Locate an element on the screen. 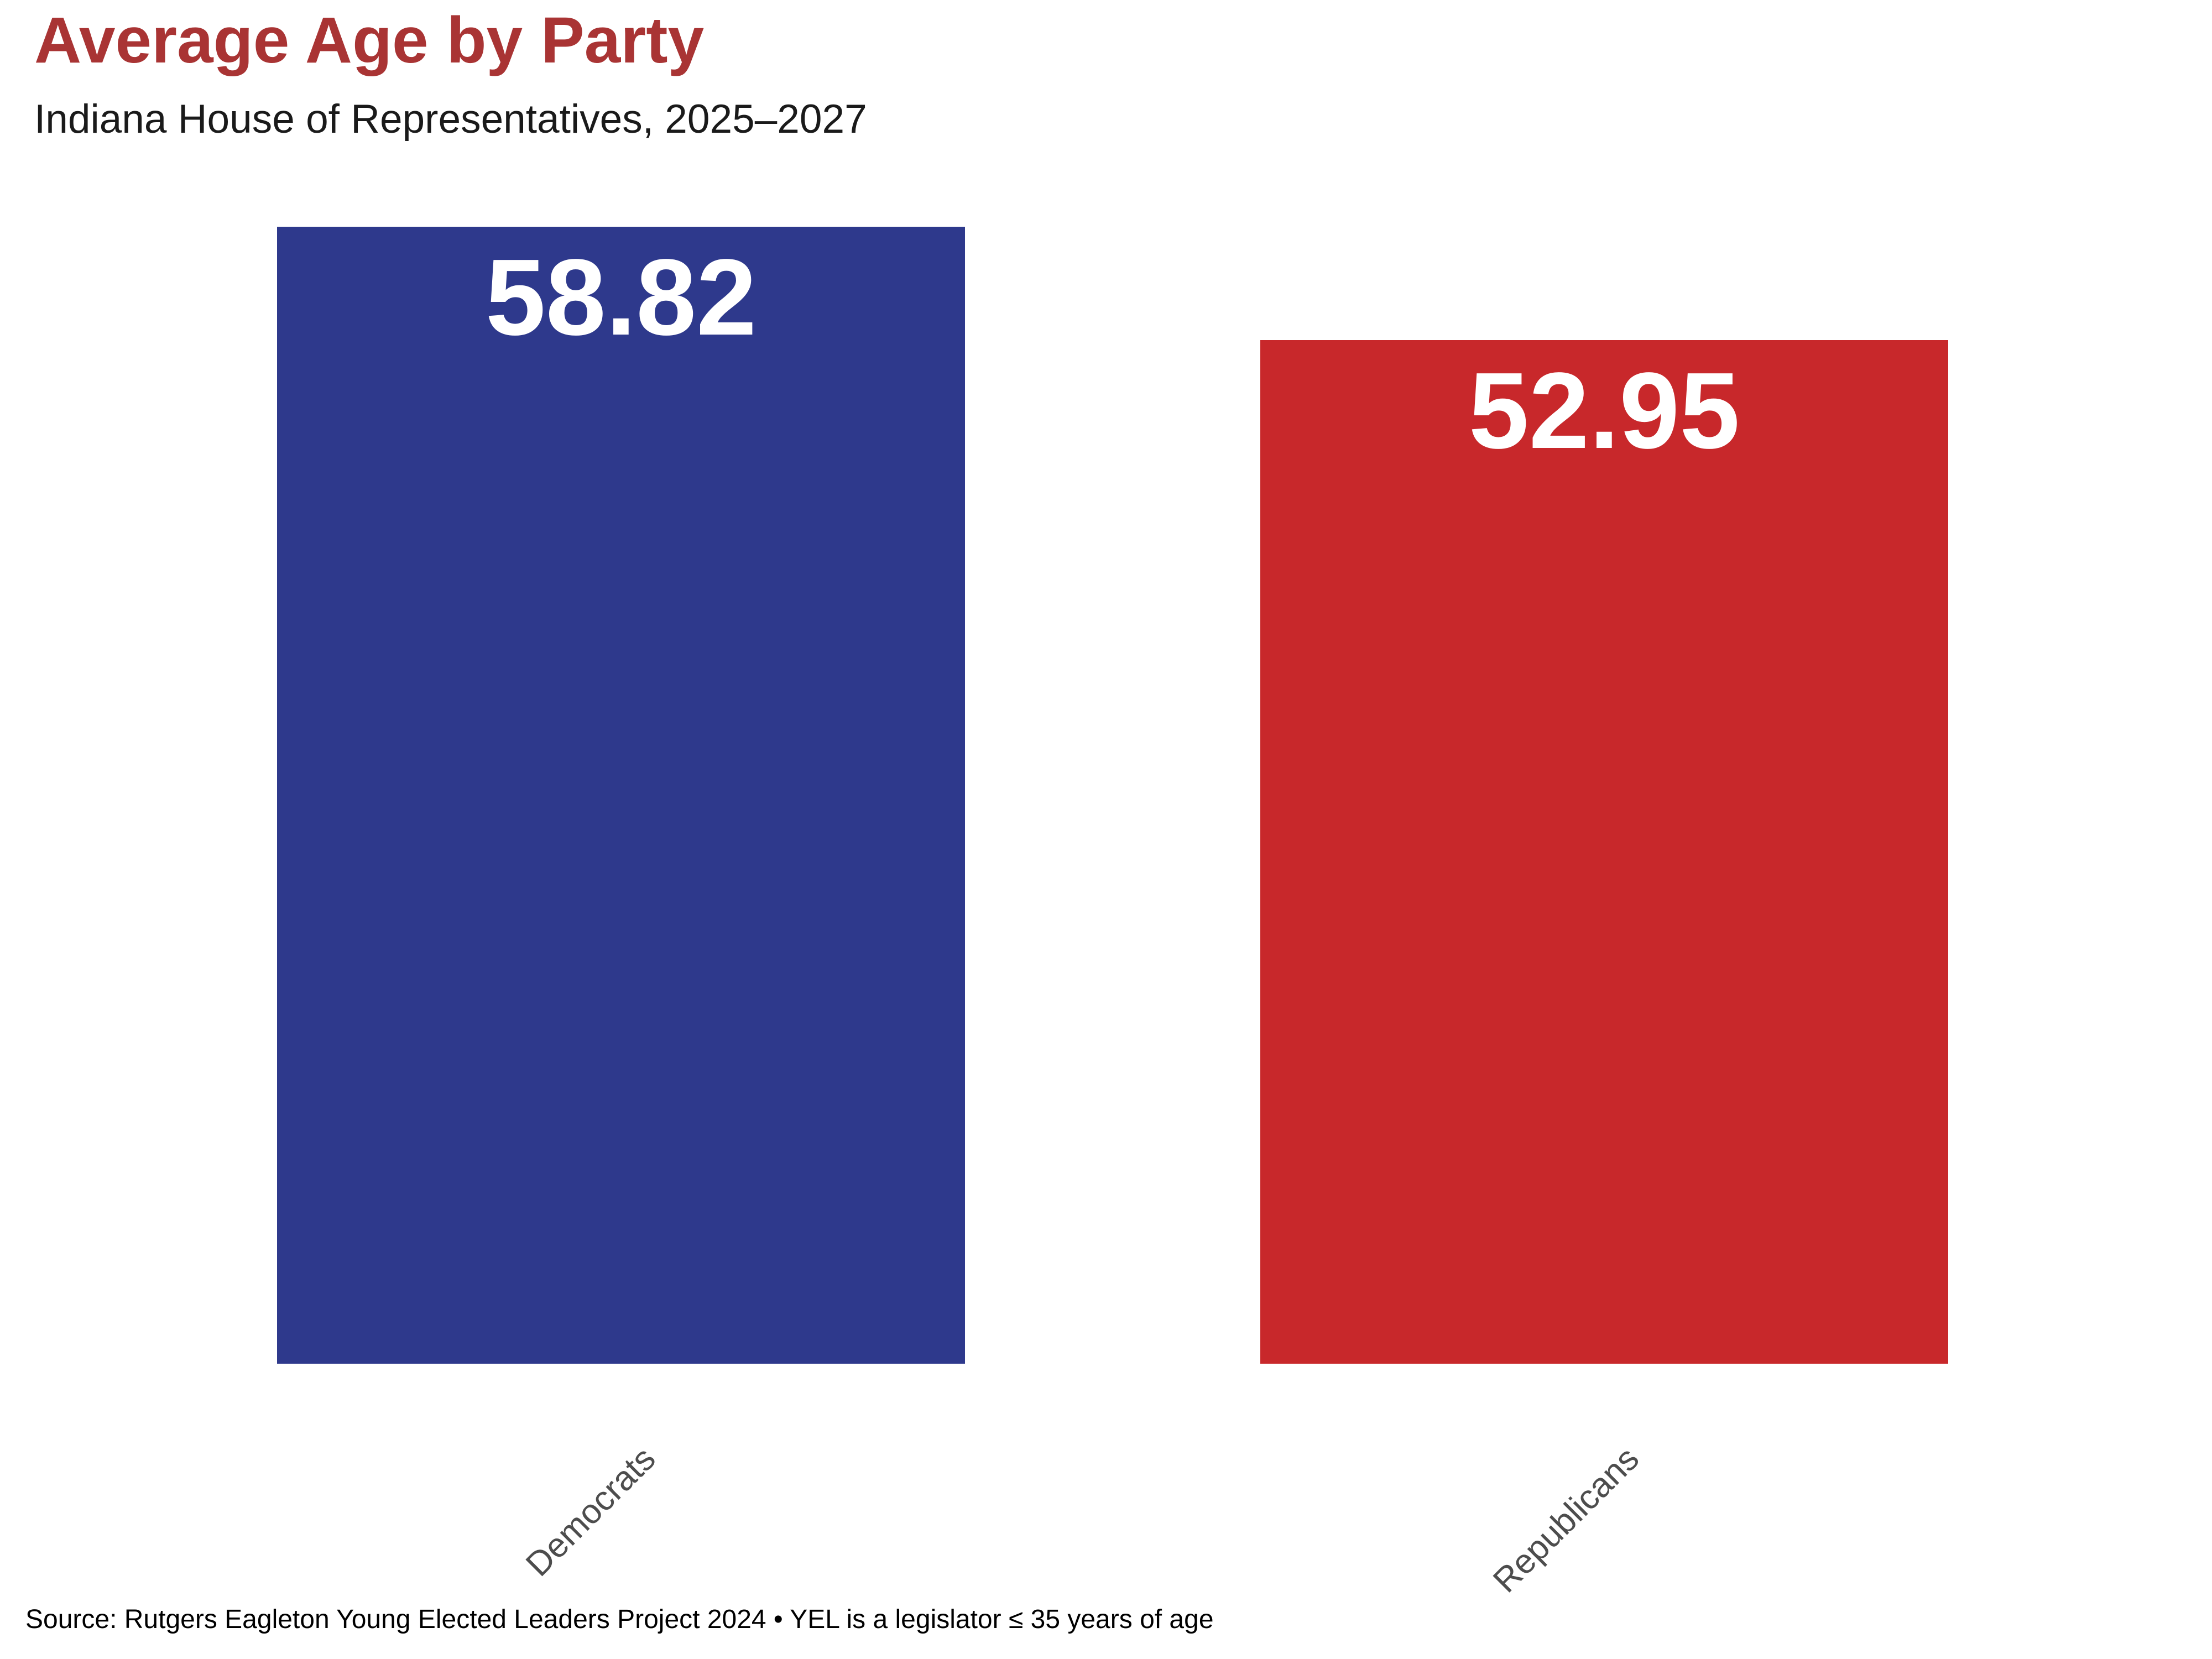 This screenshot has width=2212, height=1659. chart-title: Average Age by Party is located at coordinates (370, 40).